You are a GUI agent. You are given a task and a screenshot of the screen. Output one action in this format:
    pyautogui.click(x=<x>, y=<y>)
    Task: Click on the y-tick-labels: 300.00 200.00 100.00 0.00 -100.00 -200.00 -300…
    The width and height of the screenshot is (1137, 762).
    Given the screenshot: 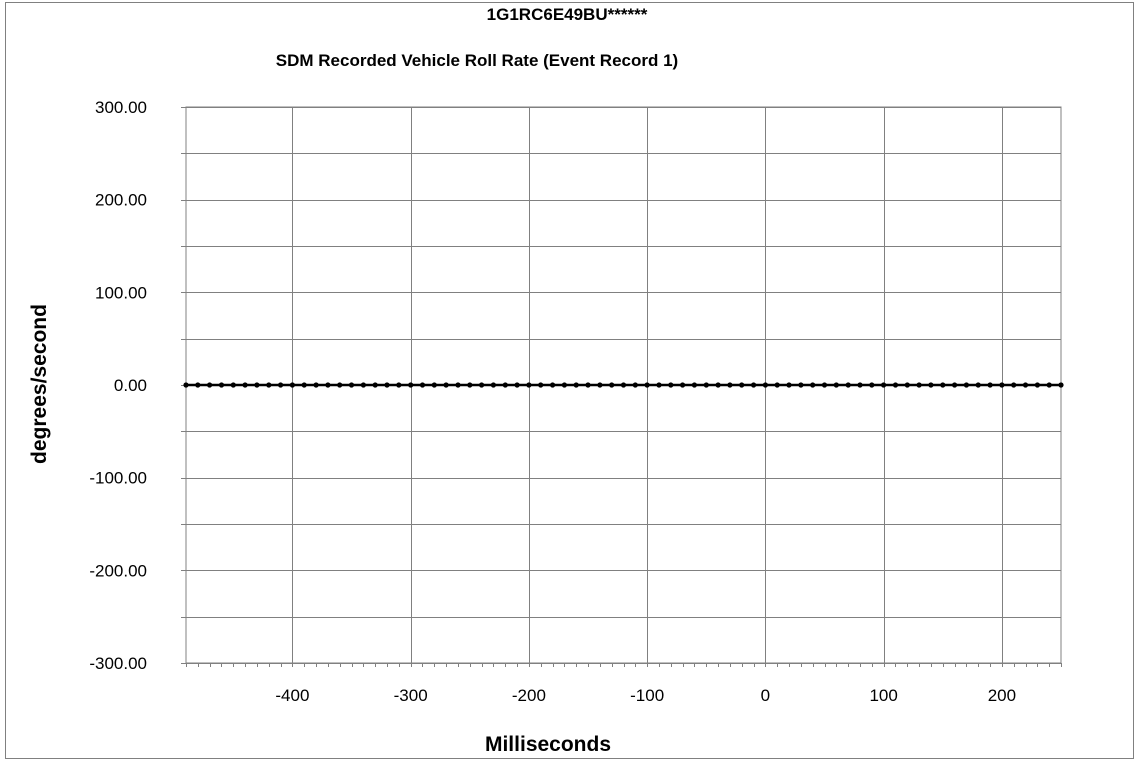 What is the action you would take?
    pyautogui.click(x=118, y=385)
    